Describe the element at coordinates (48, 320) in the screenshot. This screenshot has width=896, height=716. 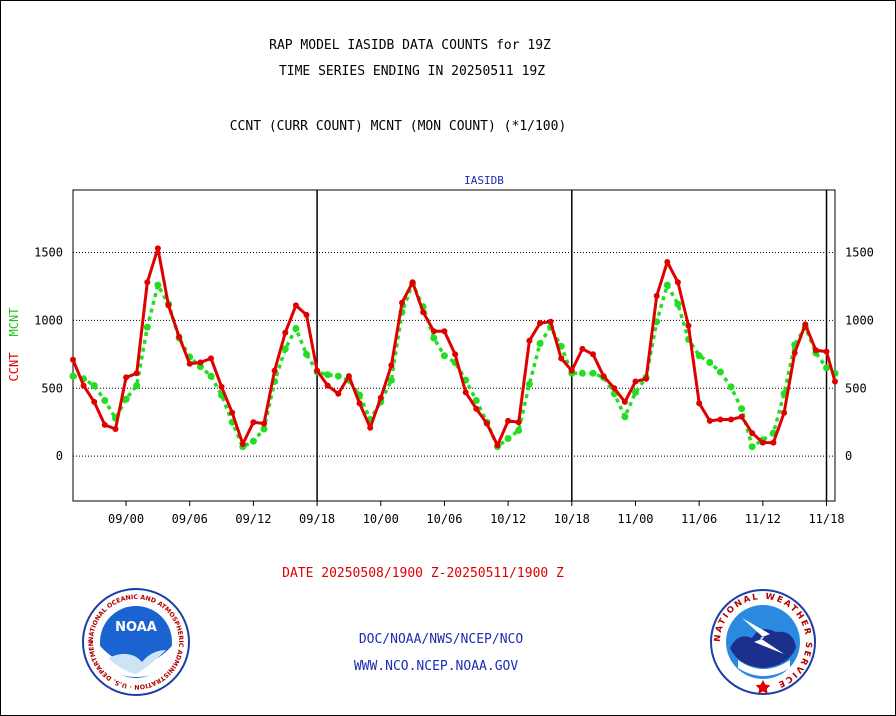
I see `y-tick-label-left: 1000` at that location.